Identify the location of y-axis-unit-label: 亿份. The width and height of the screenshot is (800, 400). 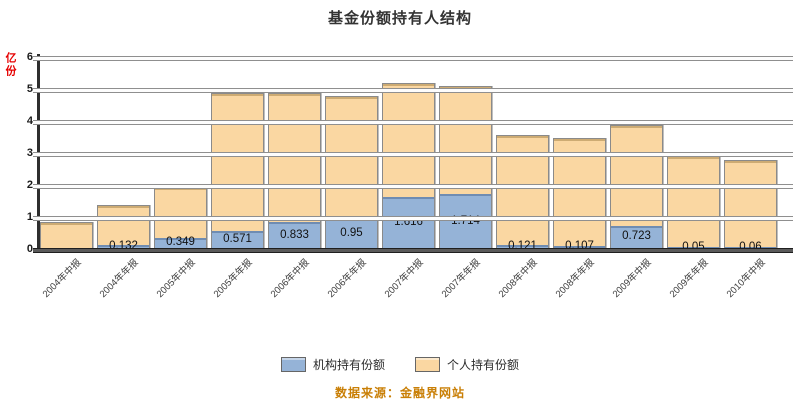
(10, 65).